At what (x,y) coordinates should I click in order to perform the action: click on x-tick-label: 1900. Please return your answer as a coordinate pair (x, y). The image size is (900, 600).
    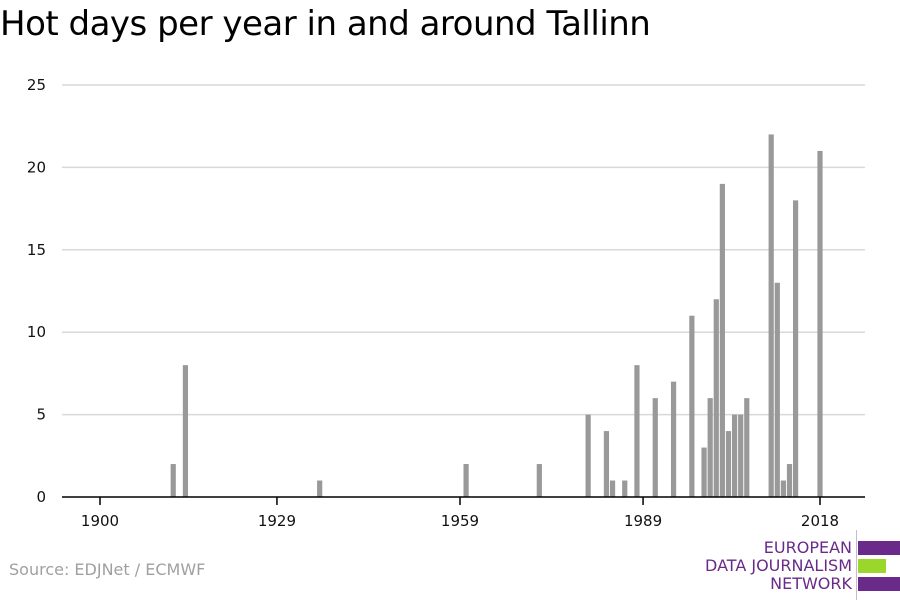
    Looking at the image, I should click on (100, 521).